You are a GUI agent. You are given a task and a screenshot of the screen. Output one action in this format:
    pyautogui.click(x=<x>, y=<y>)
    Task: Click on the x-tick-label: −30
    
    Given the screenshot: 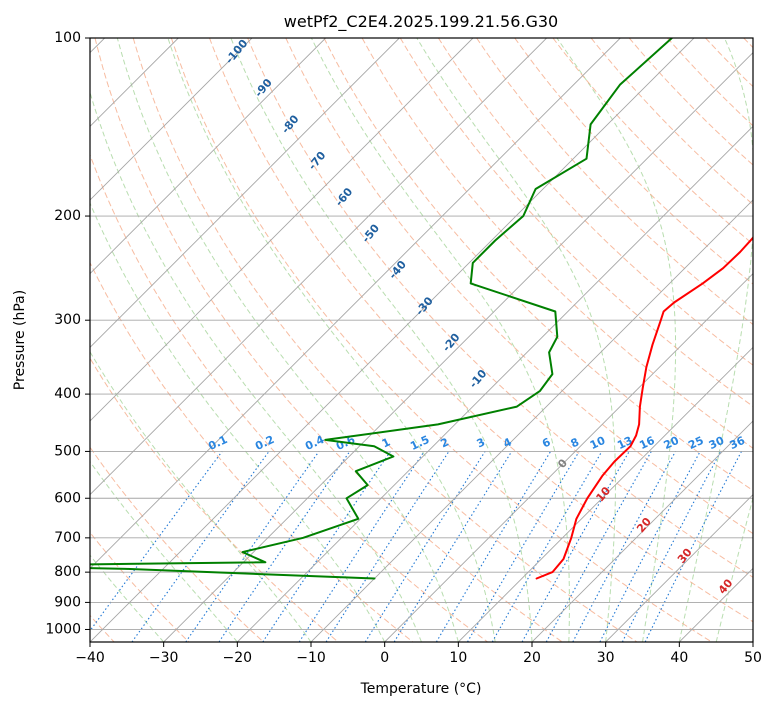 What is the action you would take?
    pyautogui.click(x=164, y=658)
    